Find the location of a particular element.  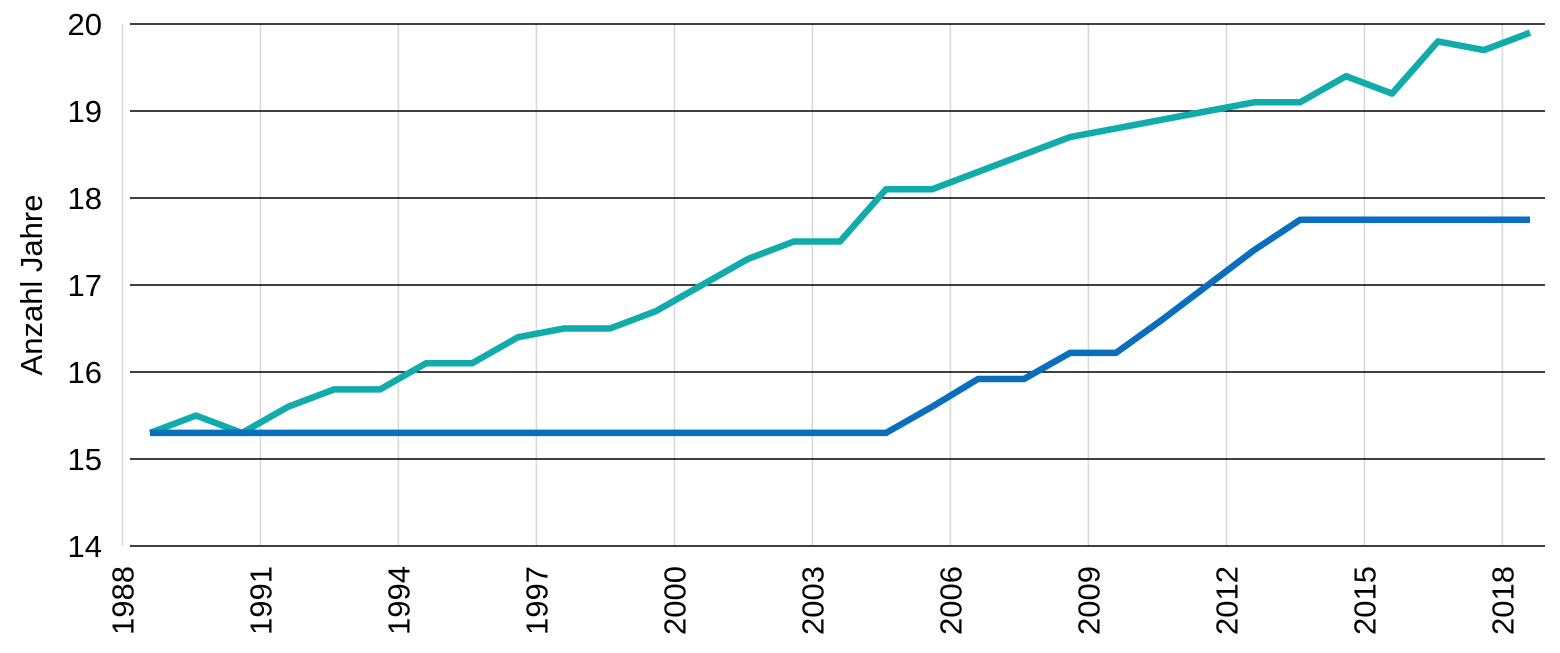

y-tick-label-14: 14 is located at coordinates (85, 546).